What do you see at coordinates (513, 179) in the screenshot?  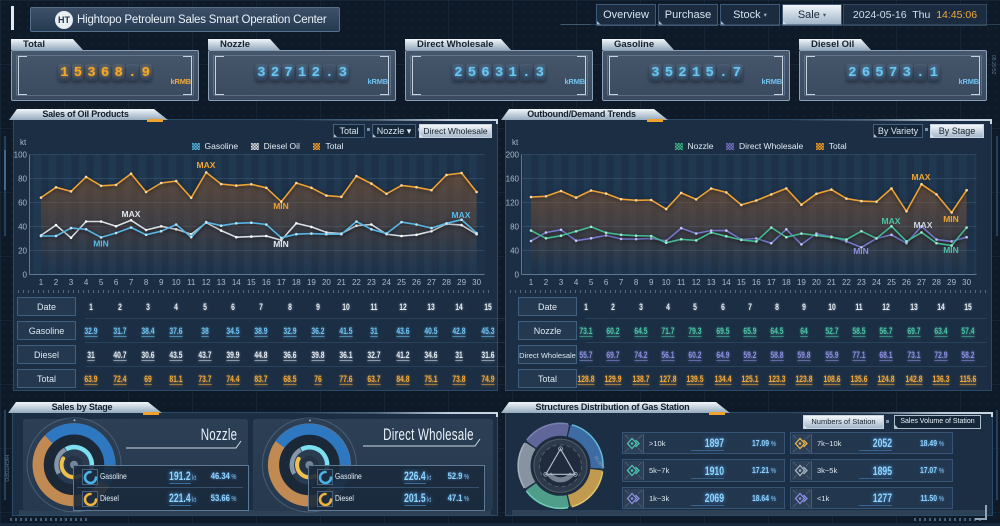 I see `svg-text: 160` at bounding box center [513, 179].